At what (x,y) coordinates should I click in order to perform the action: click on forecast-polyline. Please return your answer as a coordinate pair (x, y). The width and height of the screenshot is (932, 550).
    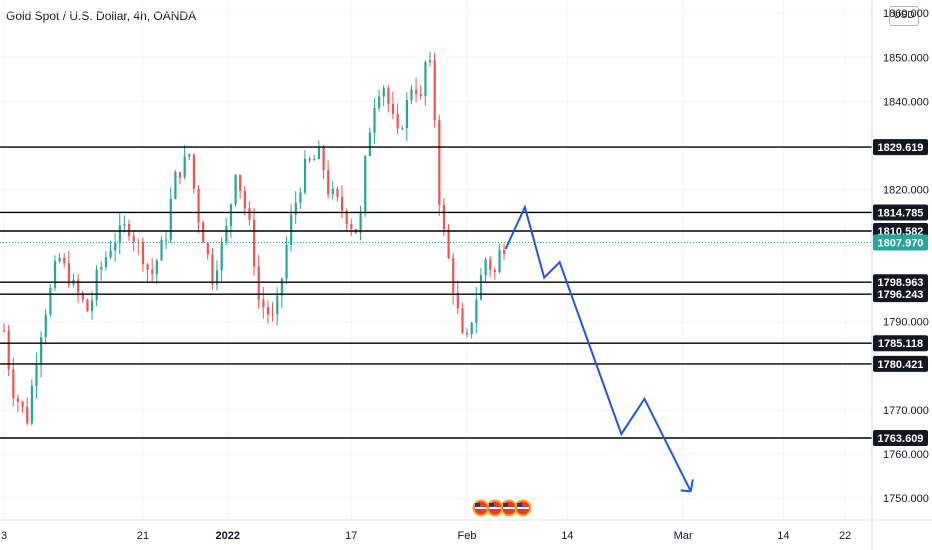
    Looking at the image, I should click on (598, 348).